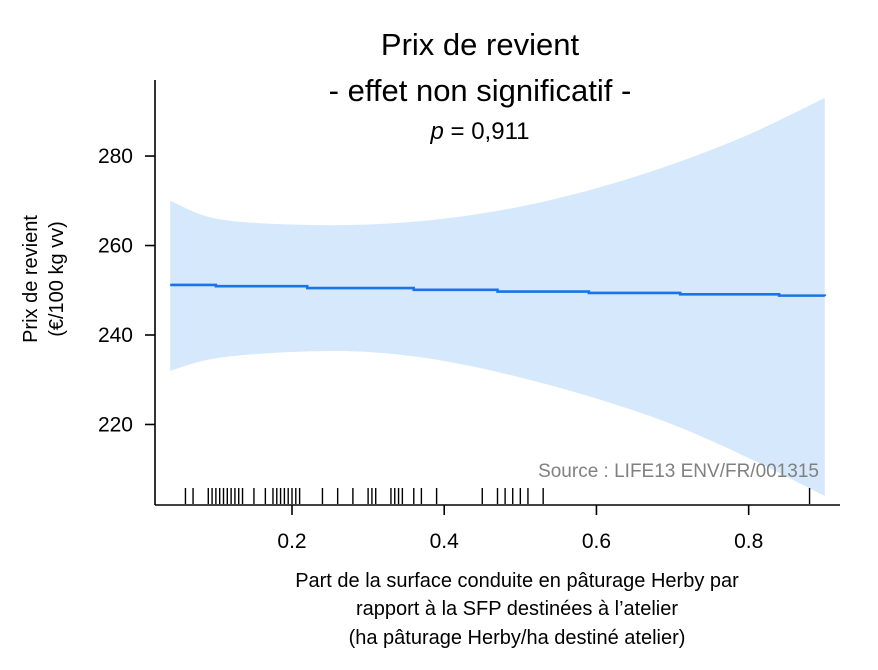  What do you see at coordinates (596, 541) in the screenshot?
I see `x-tick-label: 0.6` at bounding box center [596, 541].